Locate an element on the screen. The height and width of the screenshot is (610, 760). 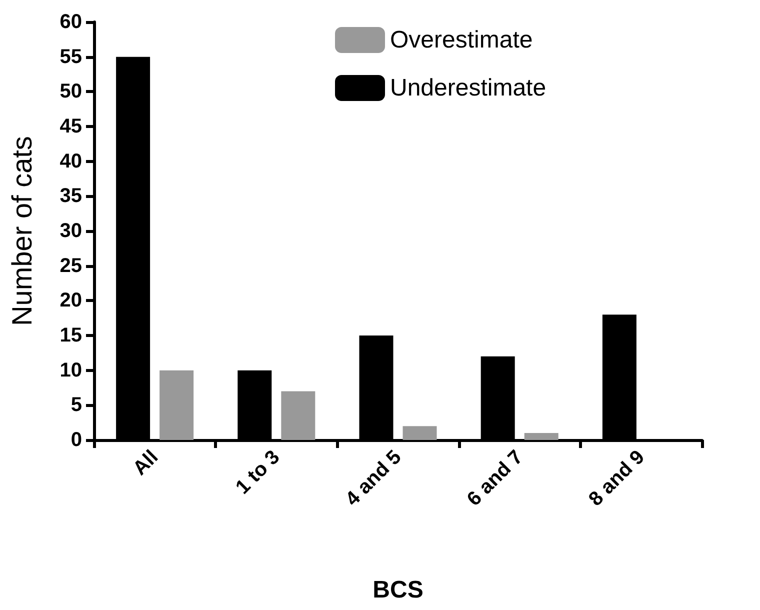
x-tick-label: 1 to 3 is located at coordinates (258, 472).